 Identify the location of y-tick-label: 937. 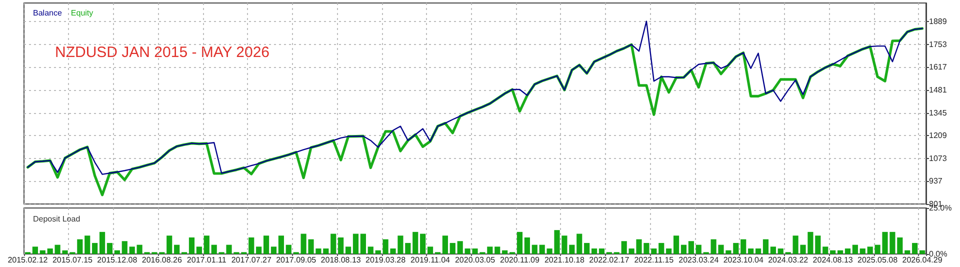
(936, 181).